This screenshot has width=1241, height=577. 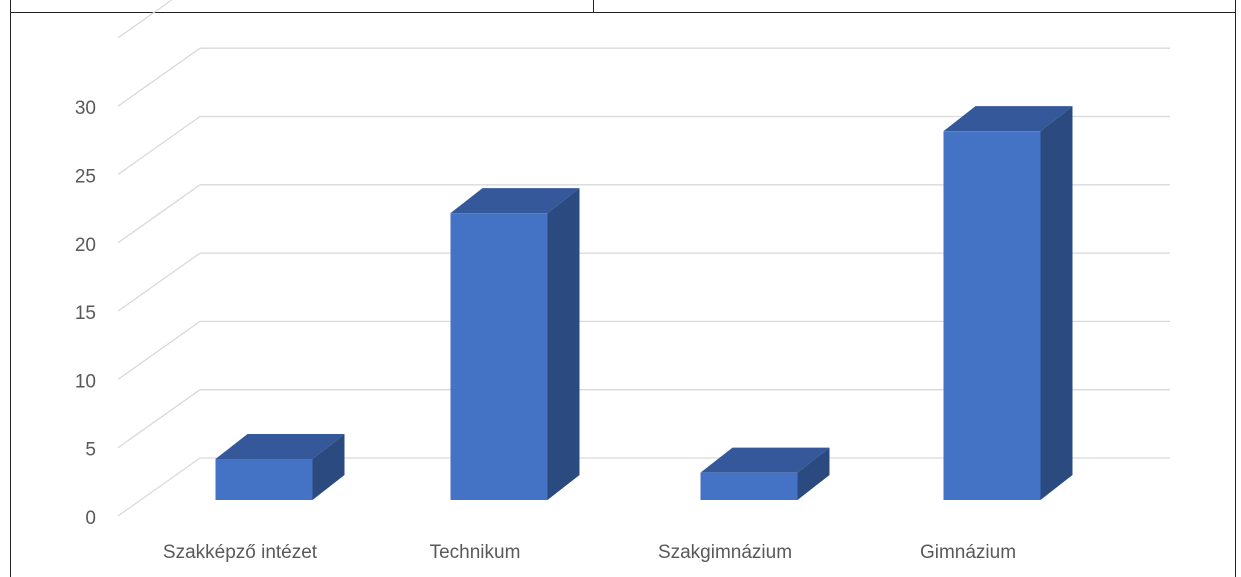 What do you see at coordinates (85, 381) in the screenshot?
I see `y-tick-label: 10` at bounding box center [85, 381].